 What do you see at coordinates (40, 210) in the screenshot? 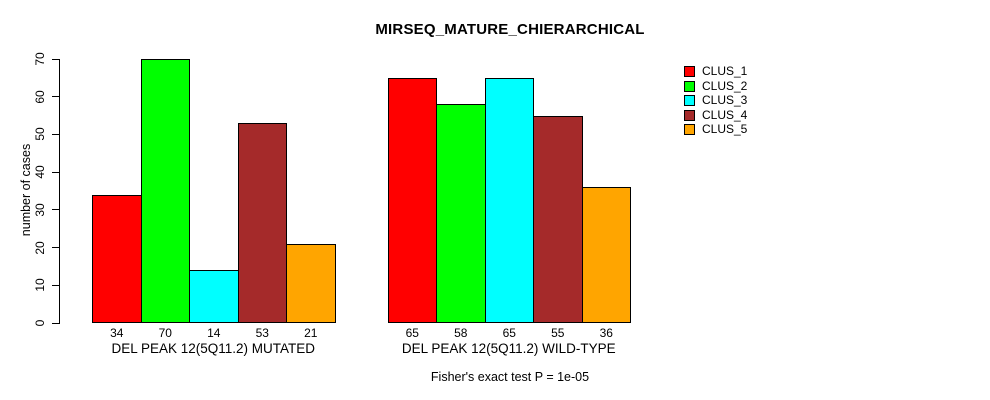
I see `y-tick-label: 30` at bounding box center [40, 210].